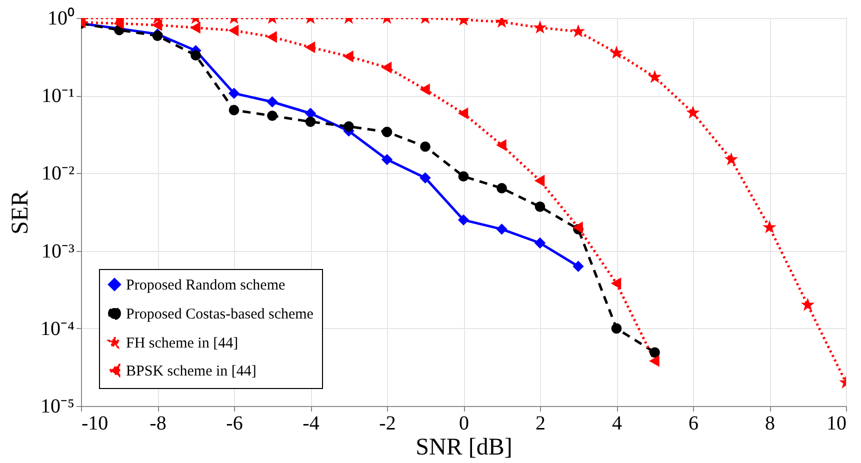 The width and height of the screenshot is (861, 463). Describe the element at coordinates (158, 423) in the screenshot. I see `x-tick-label: -8` at that location.